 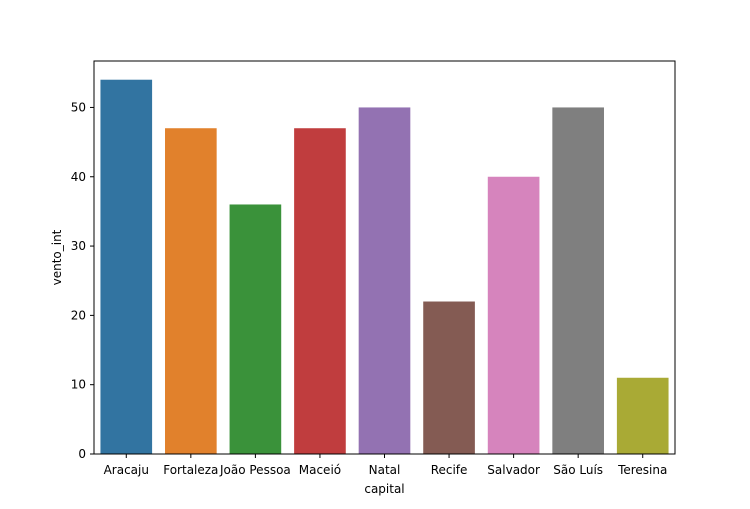 I want to click on x-tick-label: Natal, so click(x=385, y=470).